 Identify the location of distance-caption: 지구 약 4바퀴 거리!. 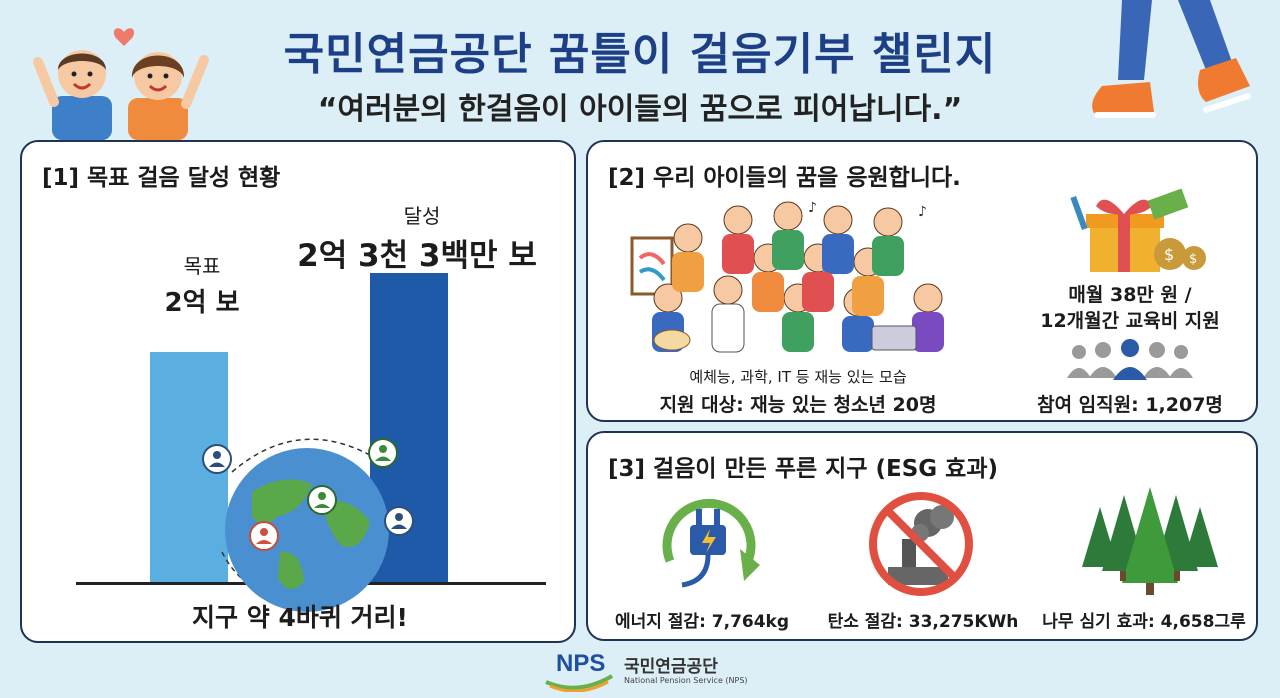
(300, 617).